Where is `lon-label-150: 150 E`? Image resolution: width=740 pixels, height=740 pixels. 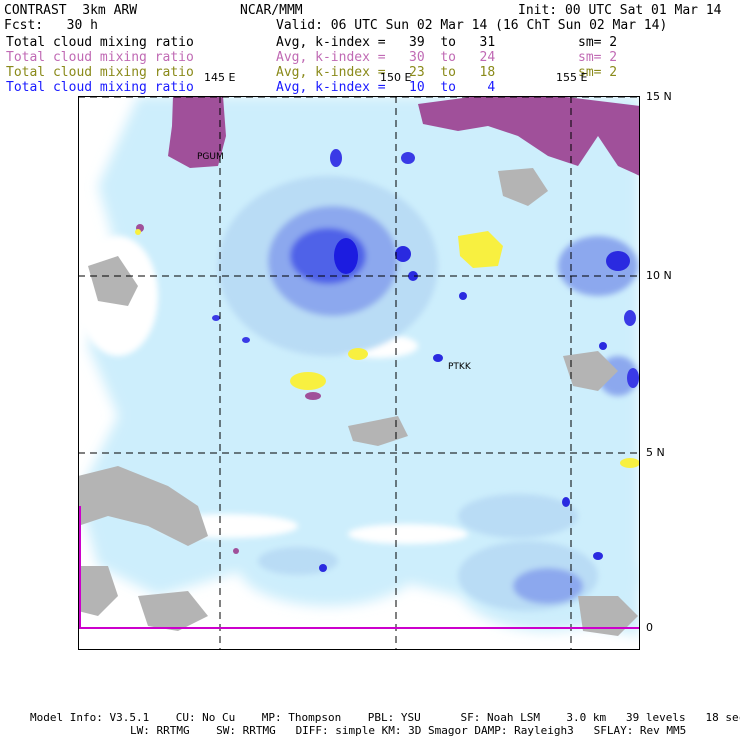
lon-label-150: 150 E is located at coordinates (396, 77).